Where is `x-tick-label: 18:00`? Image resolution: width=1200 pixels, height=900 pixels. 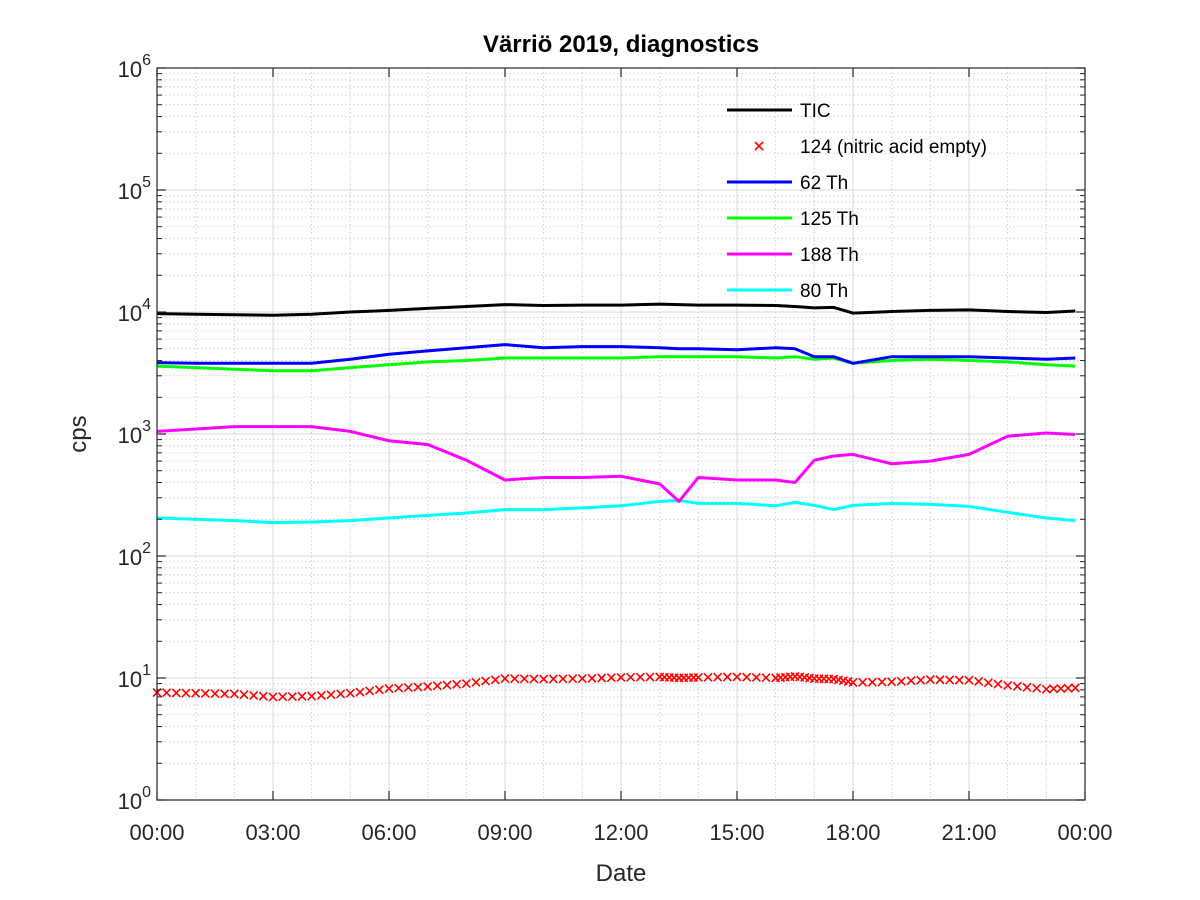
x-tick-label: 18:00 is located at coordinates (852, 832).